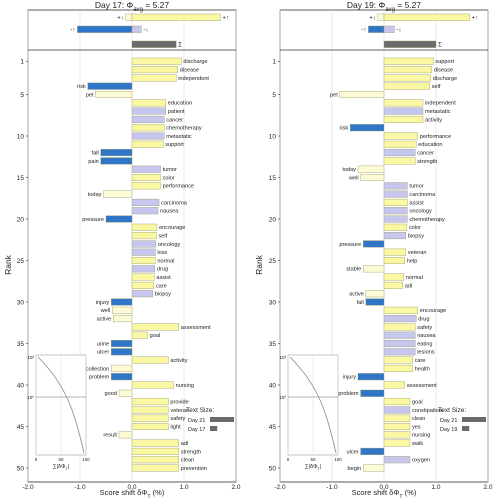 The height and width of the screenshot is (500, 500). What do you see at coordinates (21, 178) in the screenshot?
I see `y-tick-label: 15` at bounding box center [21, 178].